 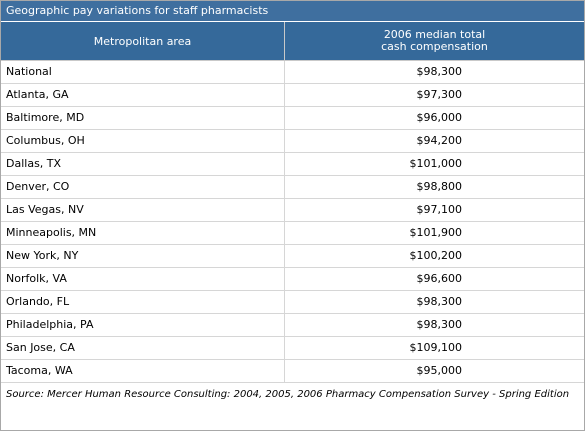 I want to click on cell-compensation: $97,100, so click(x=434, y=210).